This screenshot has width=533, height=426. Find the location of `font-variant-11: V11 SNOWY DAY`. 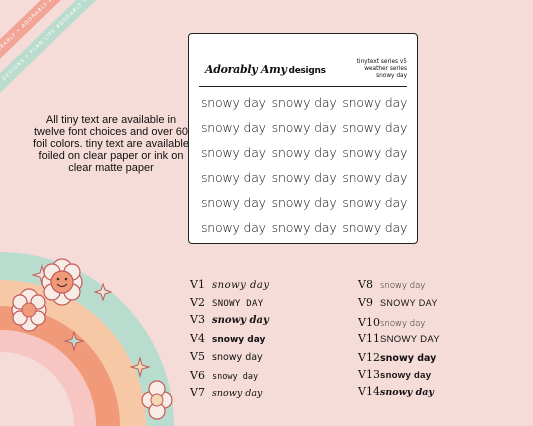

font-variant-11: V11 SNOWY DAY is located at coordinates (399, 338).